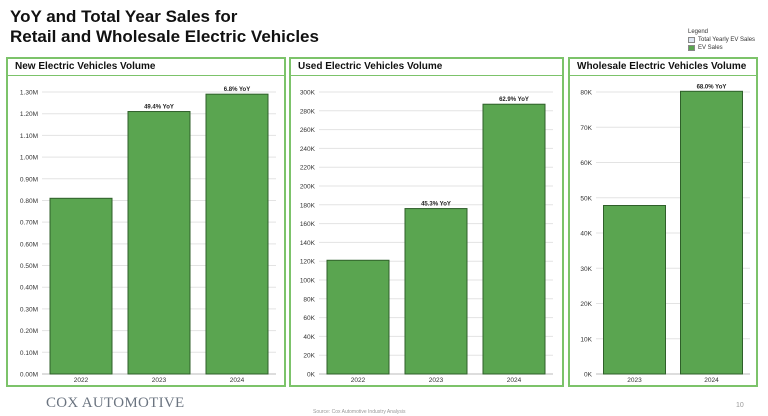 Image resolution: width=768 pixels, height=416 pixels. I want to click on y-tick-label: 1.00M, so click(29, 158).